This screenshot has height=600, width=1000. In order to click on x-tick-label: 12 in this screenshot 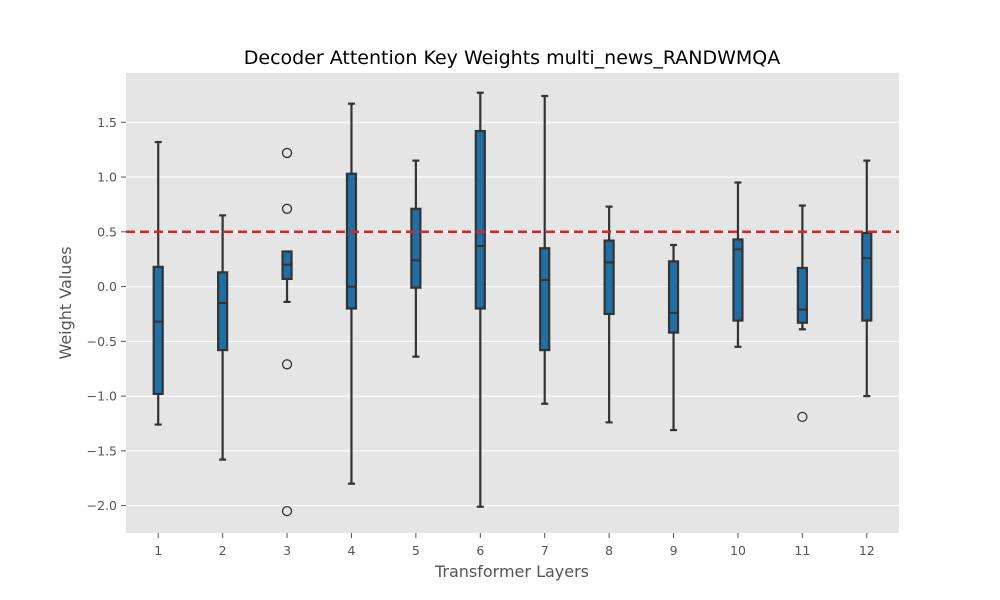, I will do `click(867, 550)`.